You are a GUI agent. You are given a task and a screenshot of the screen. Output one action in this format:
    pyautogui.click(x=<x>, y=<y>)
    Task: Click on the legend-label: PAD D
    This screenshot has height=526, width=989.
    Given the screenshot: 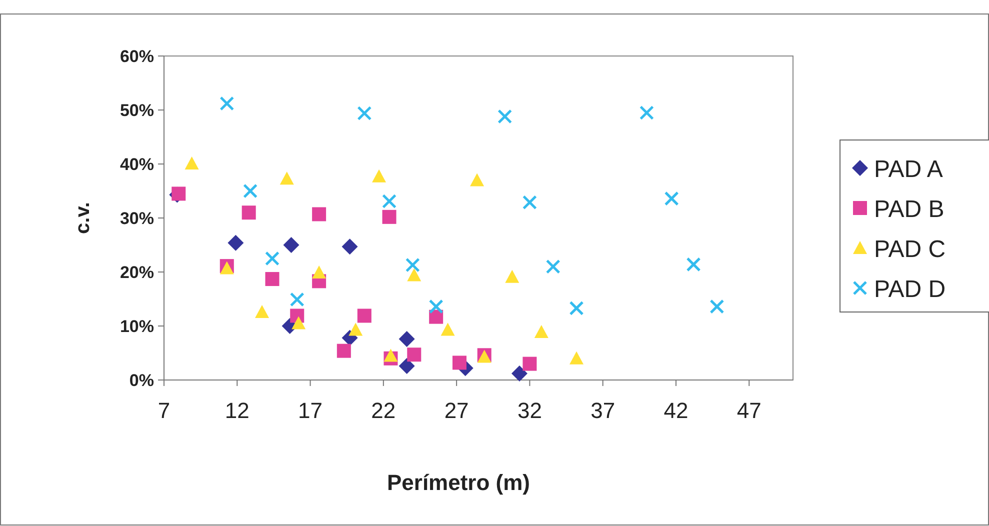 What is the action you would take?
    pyautogui.click(x=910, y=289)
    